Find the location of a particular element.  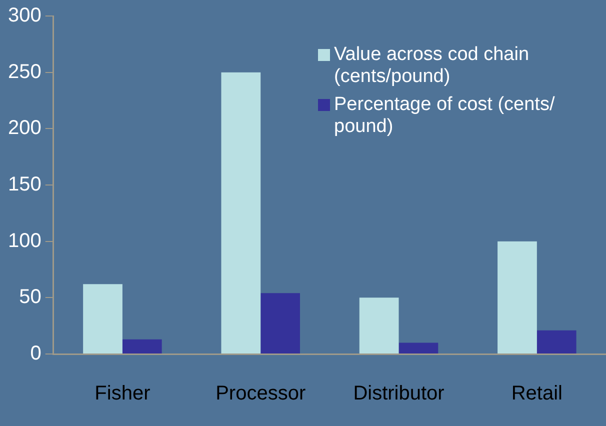

y-tick-label: 50 is located at coordinates (30, 297).